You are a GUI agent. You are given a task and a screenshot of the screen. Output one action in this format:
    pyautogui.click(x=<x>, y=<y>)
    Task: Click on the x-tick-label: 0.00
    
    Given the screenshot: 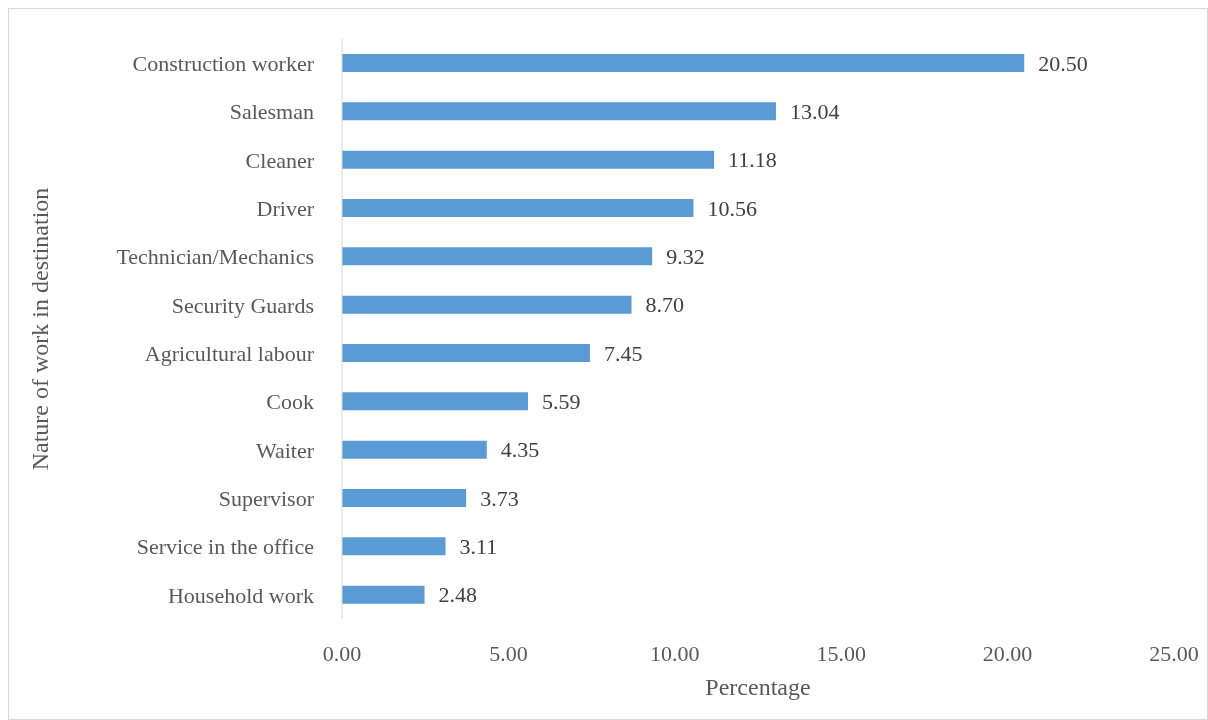 What is the action you would take?
    pyautogui.click(x=342, y=653)
    